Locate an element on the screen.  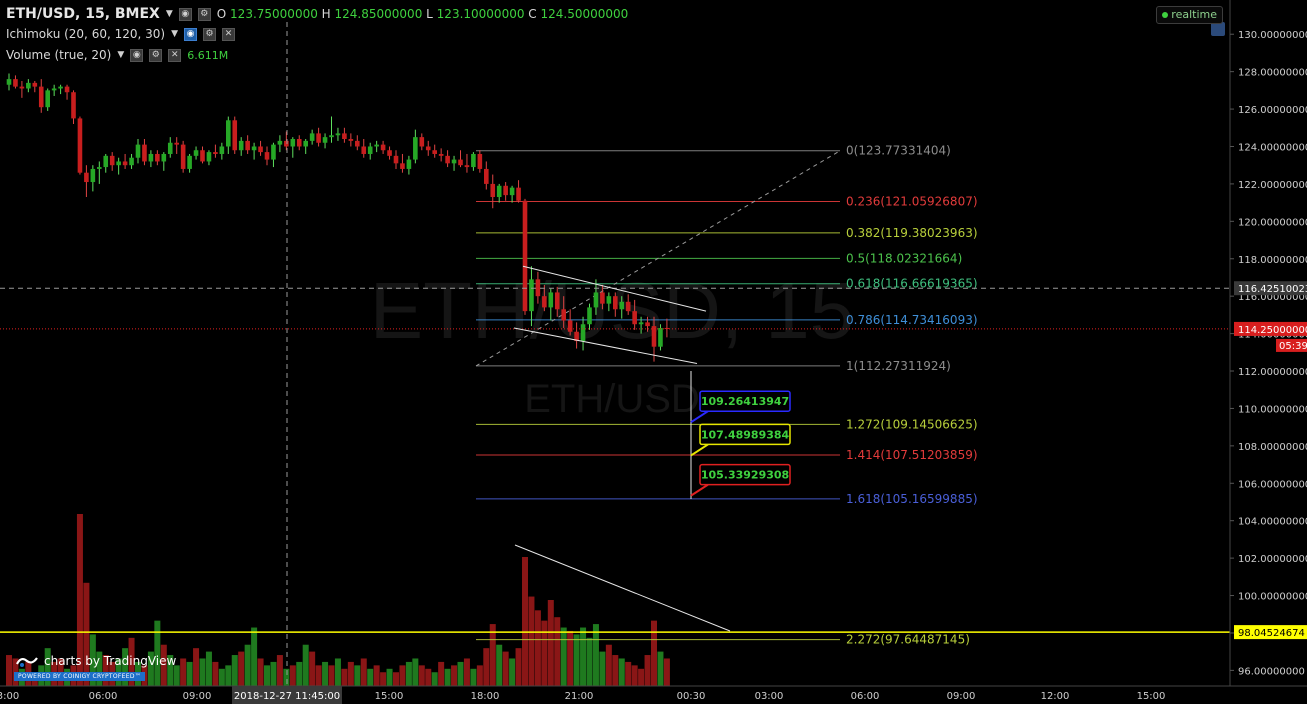
watermark-small: ETH/USD is located at coordinates (612, 399).